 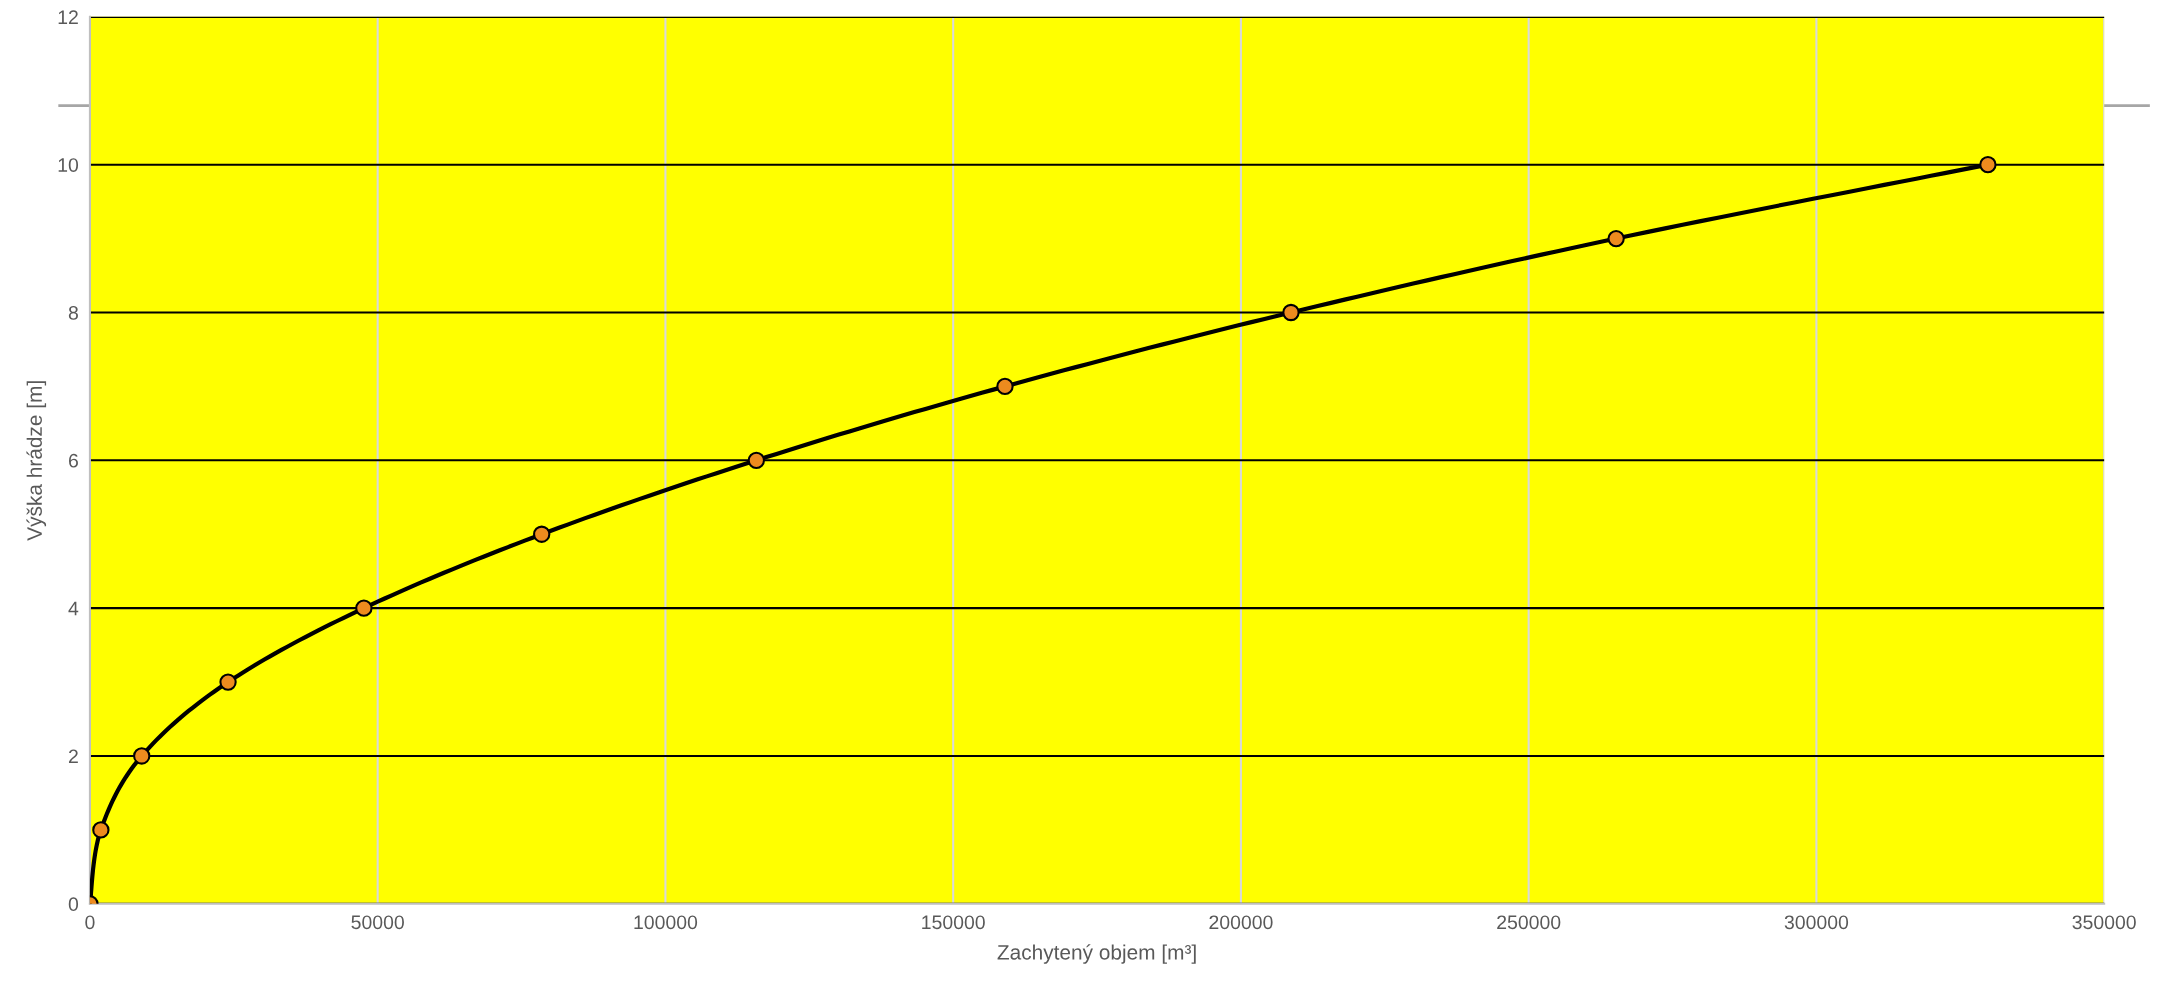 I want to click on x-tick-label: 0, so click(x=90, y=922).